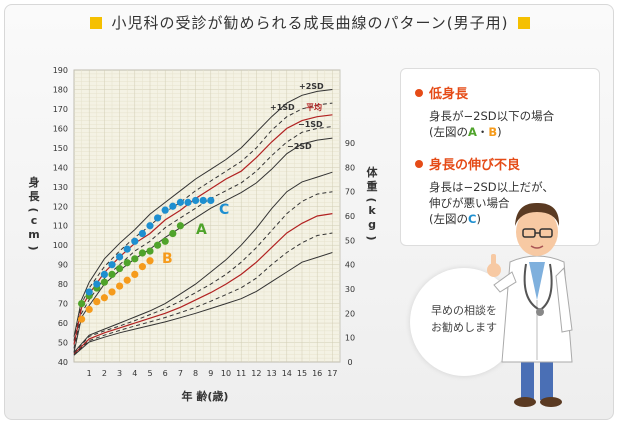 This screenshot has width=620, height=426. Describe the element at coordinates (60, 109) in the screenshot. I see `y-tick-left: 170` at that location.